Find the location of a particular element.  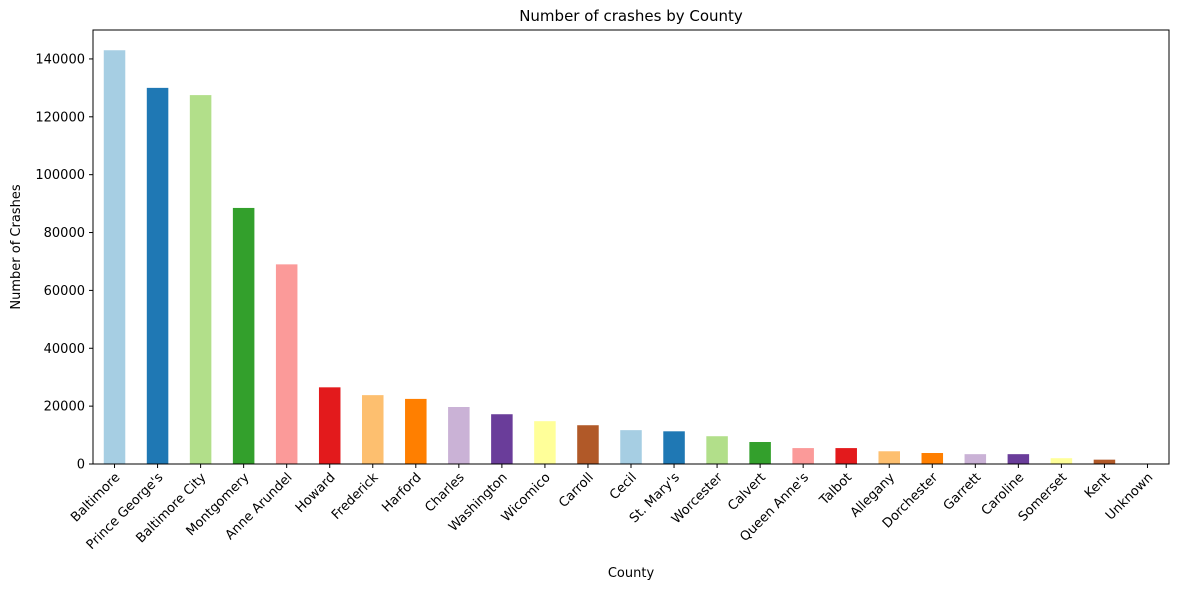

x-tick-label: Garrett is located at coordinates (962, 491).